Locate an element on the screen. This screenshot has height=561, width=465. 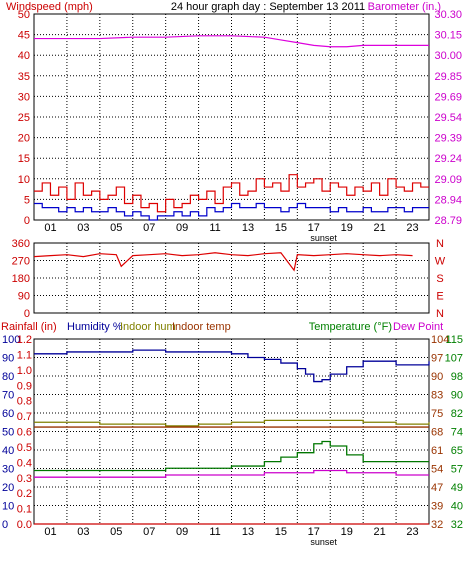
rain-ytick-label: 0.7 is located at coordinates (24, 417).